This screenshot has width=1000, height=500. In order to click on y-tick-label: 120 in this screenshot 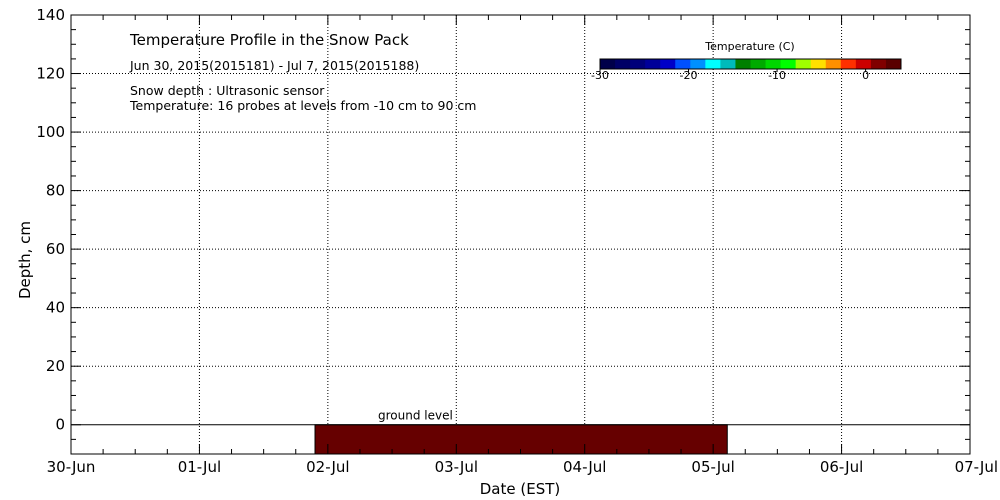, I will do `click(50, 74)`.